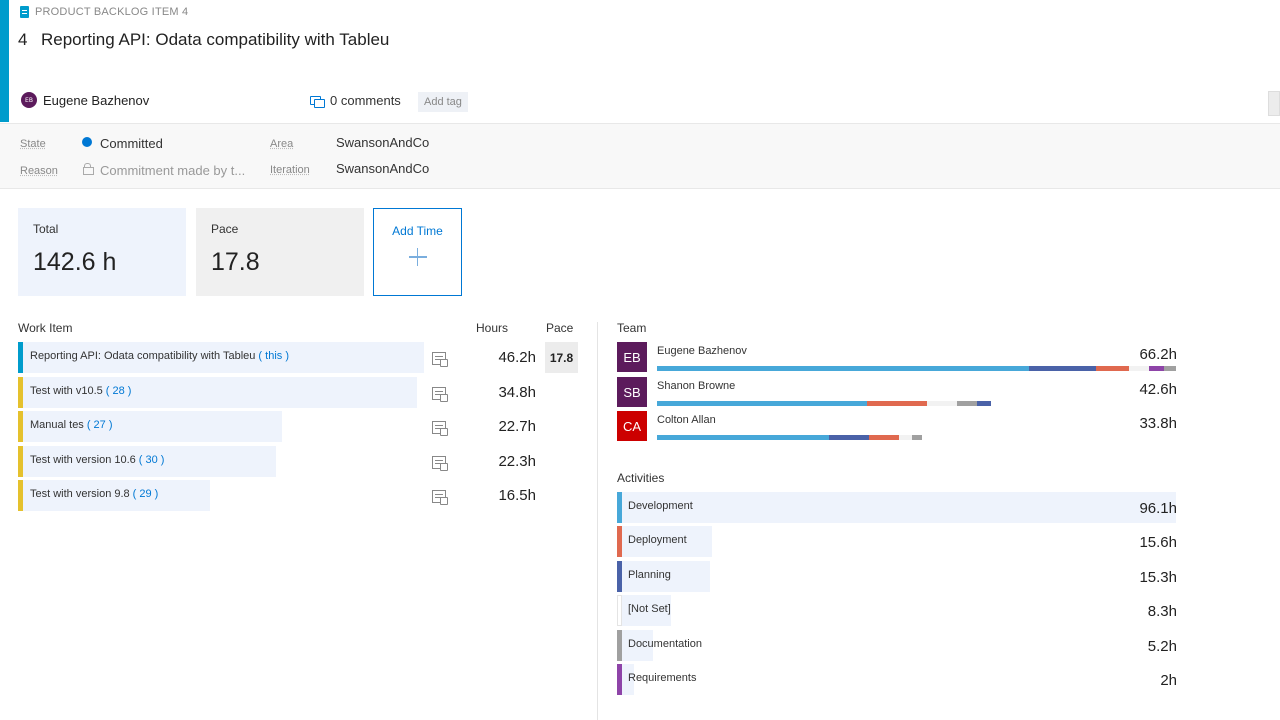 This screenshot has width=1280, height=720. Describe the element at coordinates (96, 100) in the screenshot. I see `assigned-to-name: Eugene Bazhenov` at that location.